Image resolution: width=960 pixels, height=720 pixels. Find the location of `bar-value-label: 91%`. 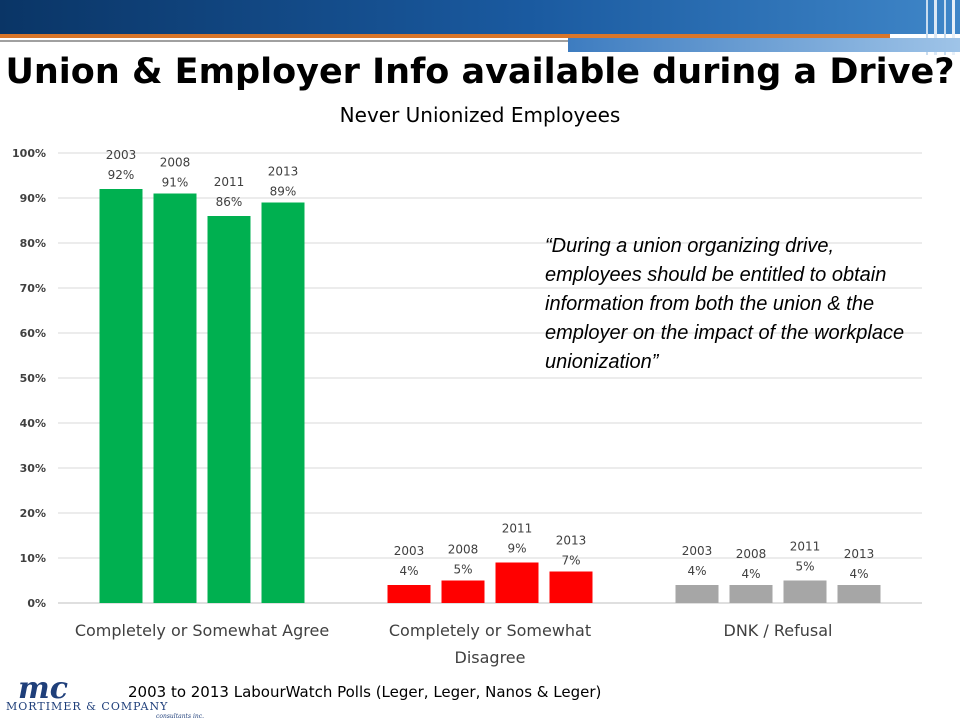

bar-value-label: 91% is located at coordinates (175, 183).